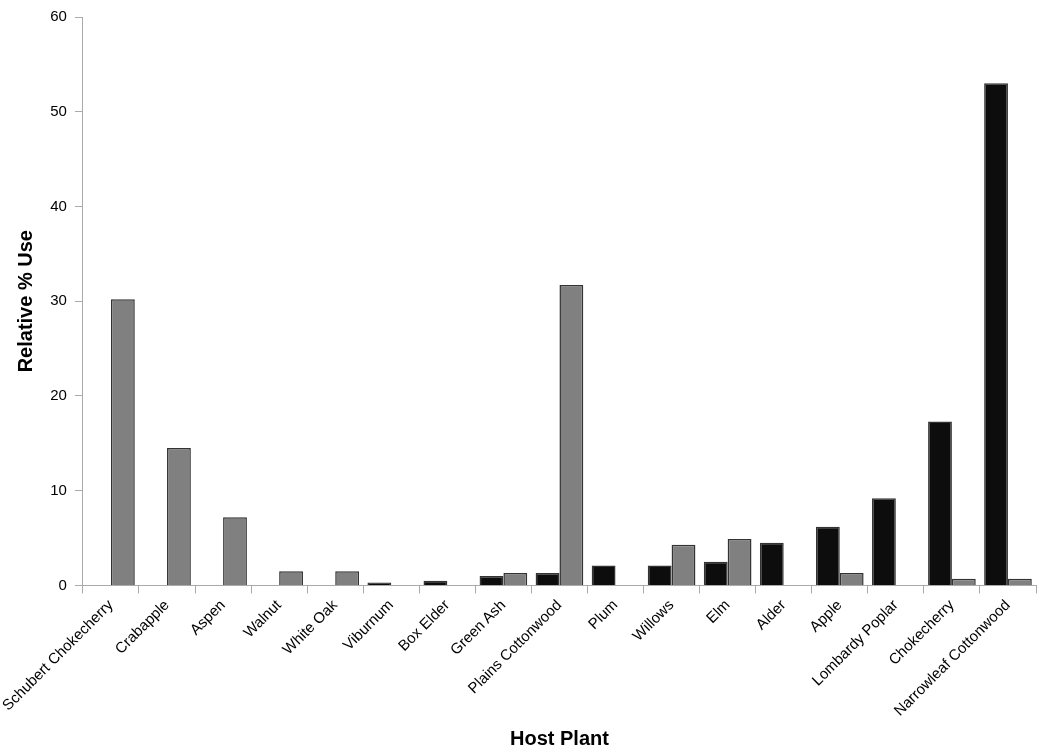 This screenshot has width=1048, height=755. What do you see at coordinates (58, 110) in the screenshot?
I see `y-tick-label: 50` at bounding box center [58, 110].